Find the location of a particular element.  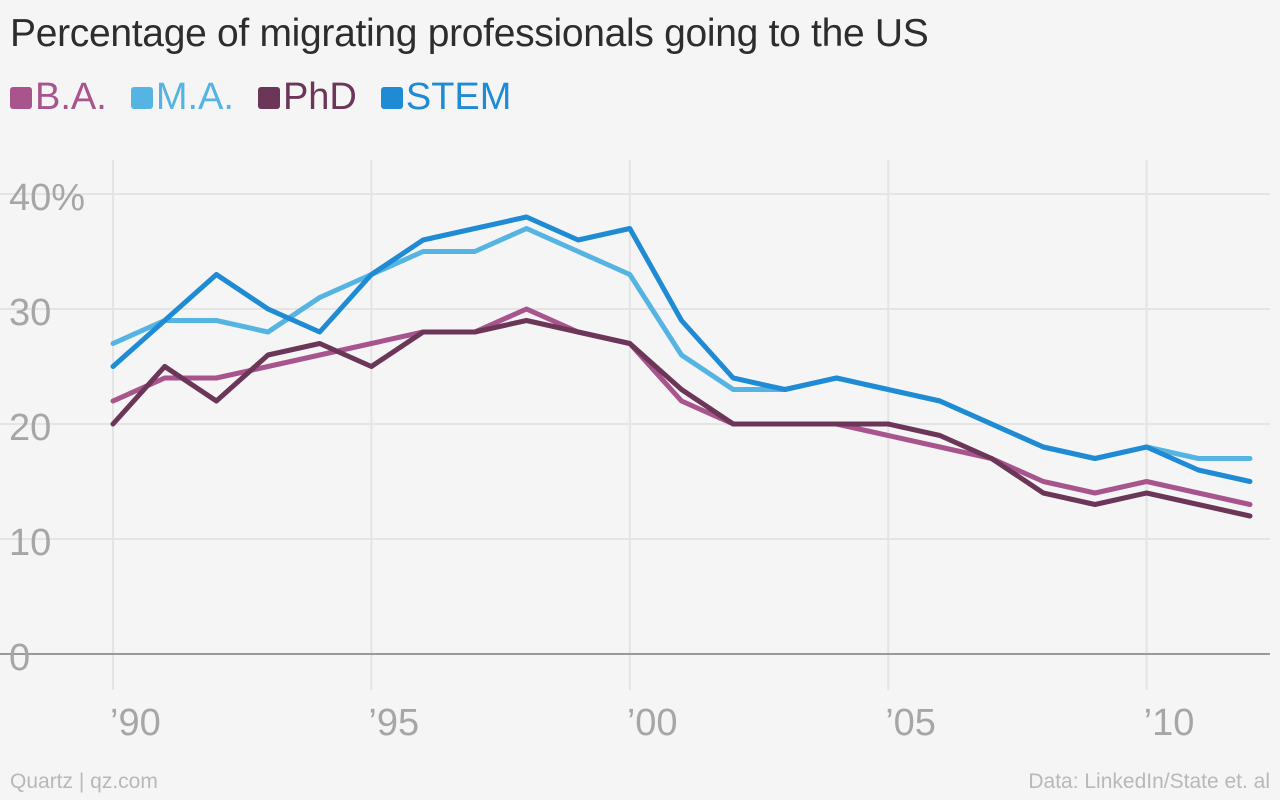

x-tick-label: ’10 is located at coordinates (1169, 723).